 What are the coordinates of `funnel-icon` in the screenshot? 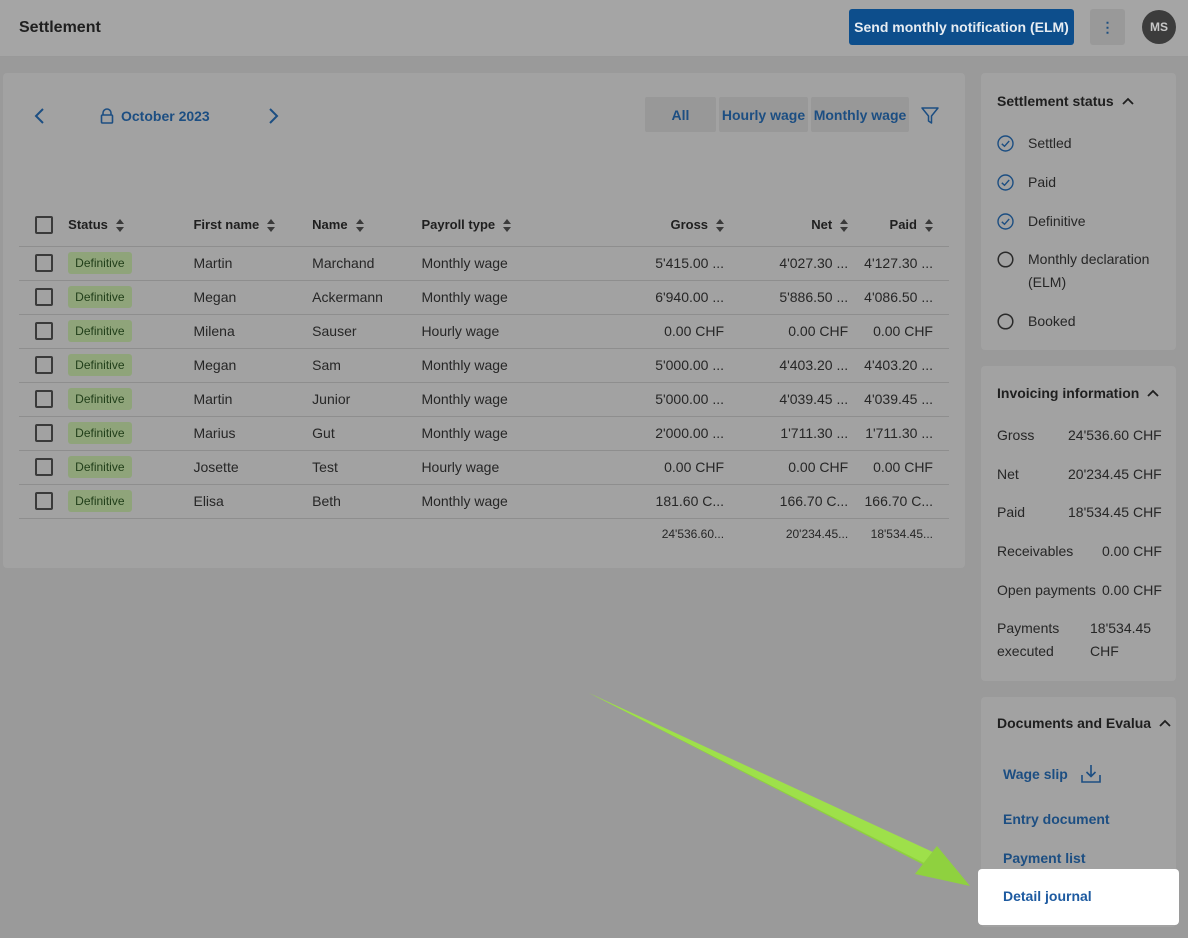 It's located at (930, 116).